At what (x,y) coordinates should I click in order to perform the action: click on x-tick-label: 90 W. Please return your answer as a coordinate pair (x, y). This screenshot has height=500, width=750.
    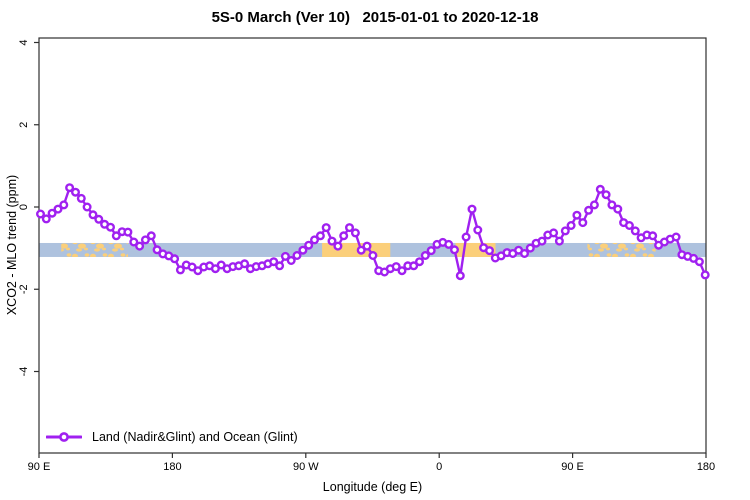
    Looking at the image, I should click on (306, 467).